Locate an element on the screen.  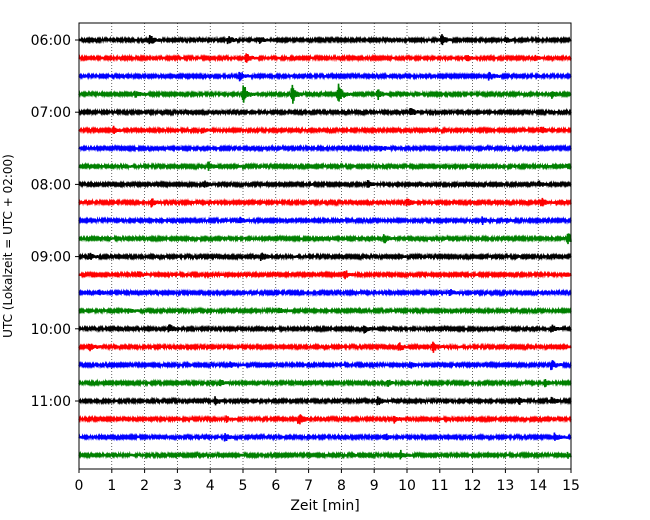
y-tick-label: 11:00 is located at coordinates (51, 402).